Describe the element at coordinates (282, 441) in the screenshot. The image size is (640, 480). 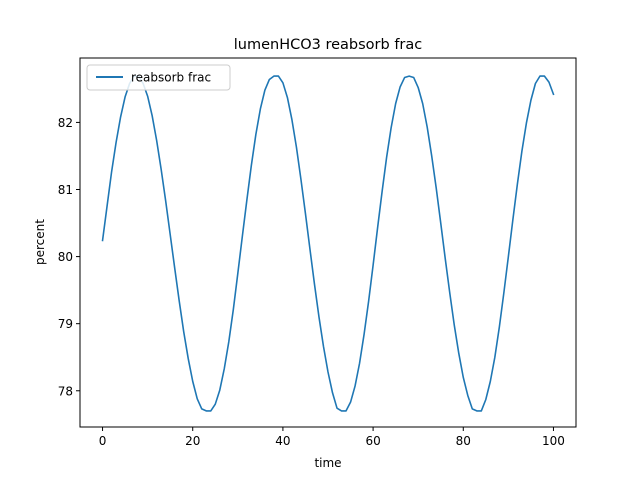
I see `x-tick-label: 40` at that location.